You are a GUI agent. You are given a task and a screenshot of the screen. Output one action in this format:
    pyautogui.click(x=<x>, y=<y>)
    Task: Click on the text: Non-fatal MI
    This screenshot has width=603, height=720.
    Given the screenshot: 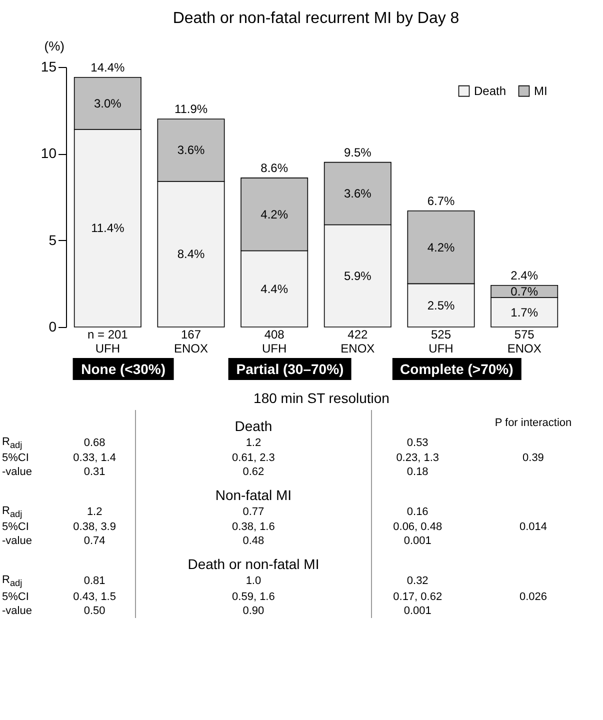 What is the action you would take?
    pyautogui.click(x=254, y=491)
    